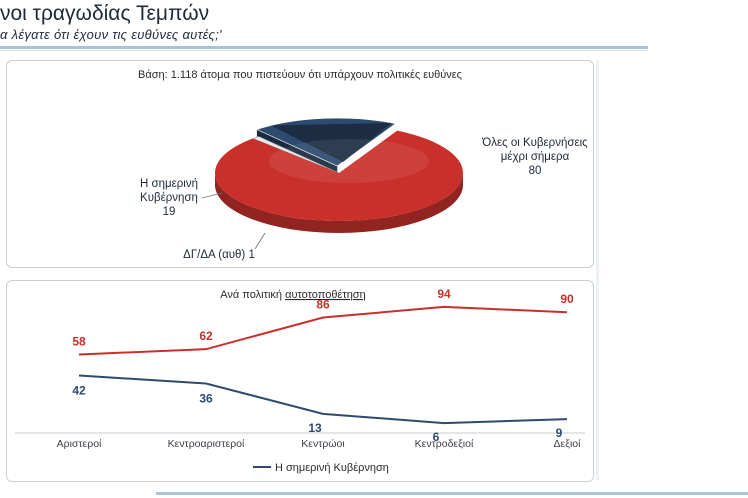 The width and height of the screenshot is (748, 498). I want to click on data-label-blue: 6, so click(436, 437).